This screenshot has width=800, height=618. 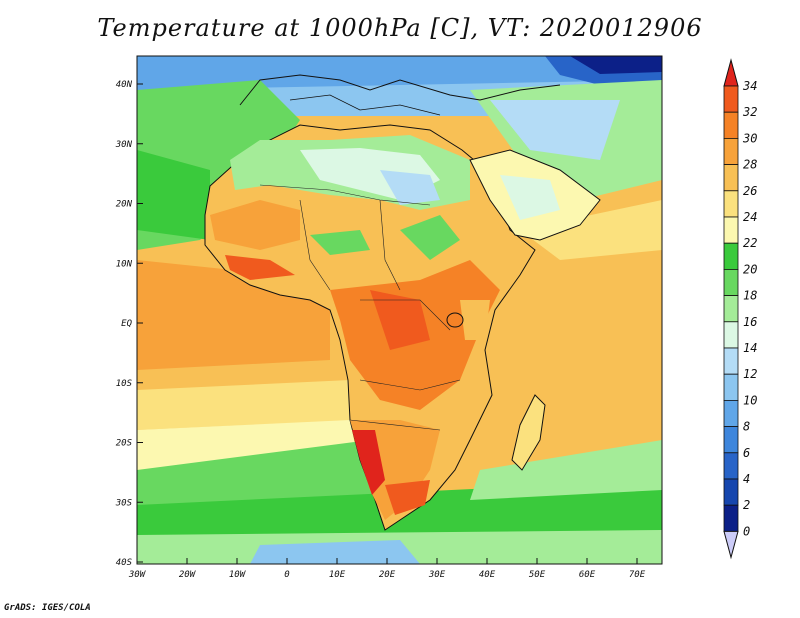 What do you see at coordinates (746, 531) in the screenshot?
I see `colorbar-label: 0` at bounding box center [746, 531].